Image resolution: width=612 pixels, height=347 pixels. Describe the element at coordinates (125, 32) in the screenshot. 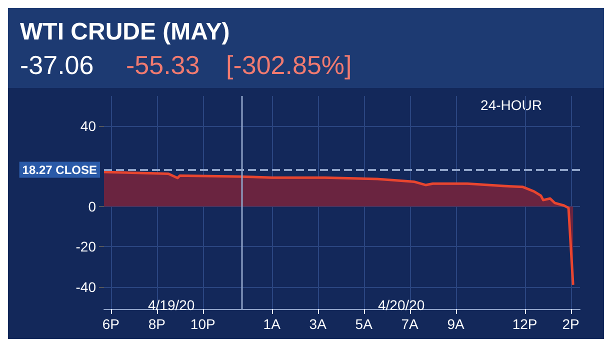

I see `chart-title: WTI CRUDE (MAY)` at that location.